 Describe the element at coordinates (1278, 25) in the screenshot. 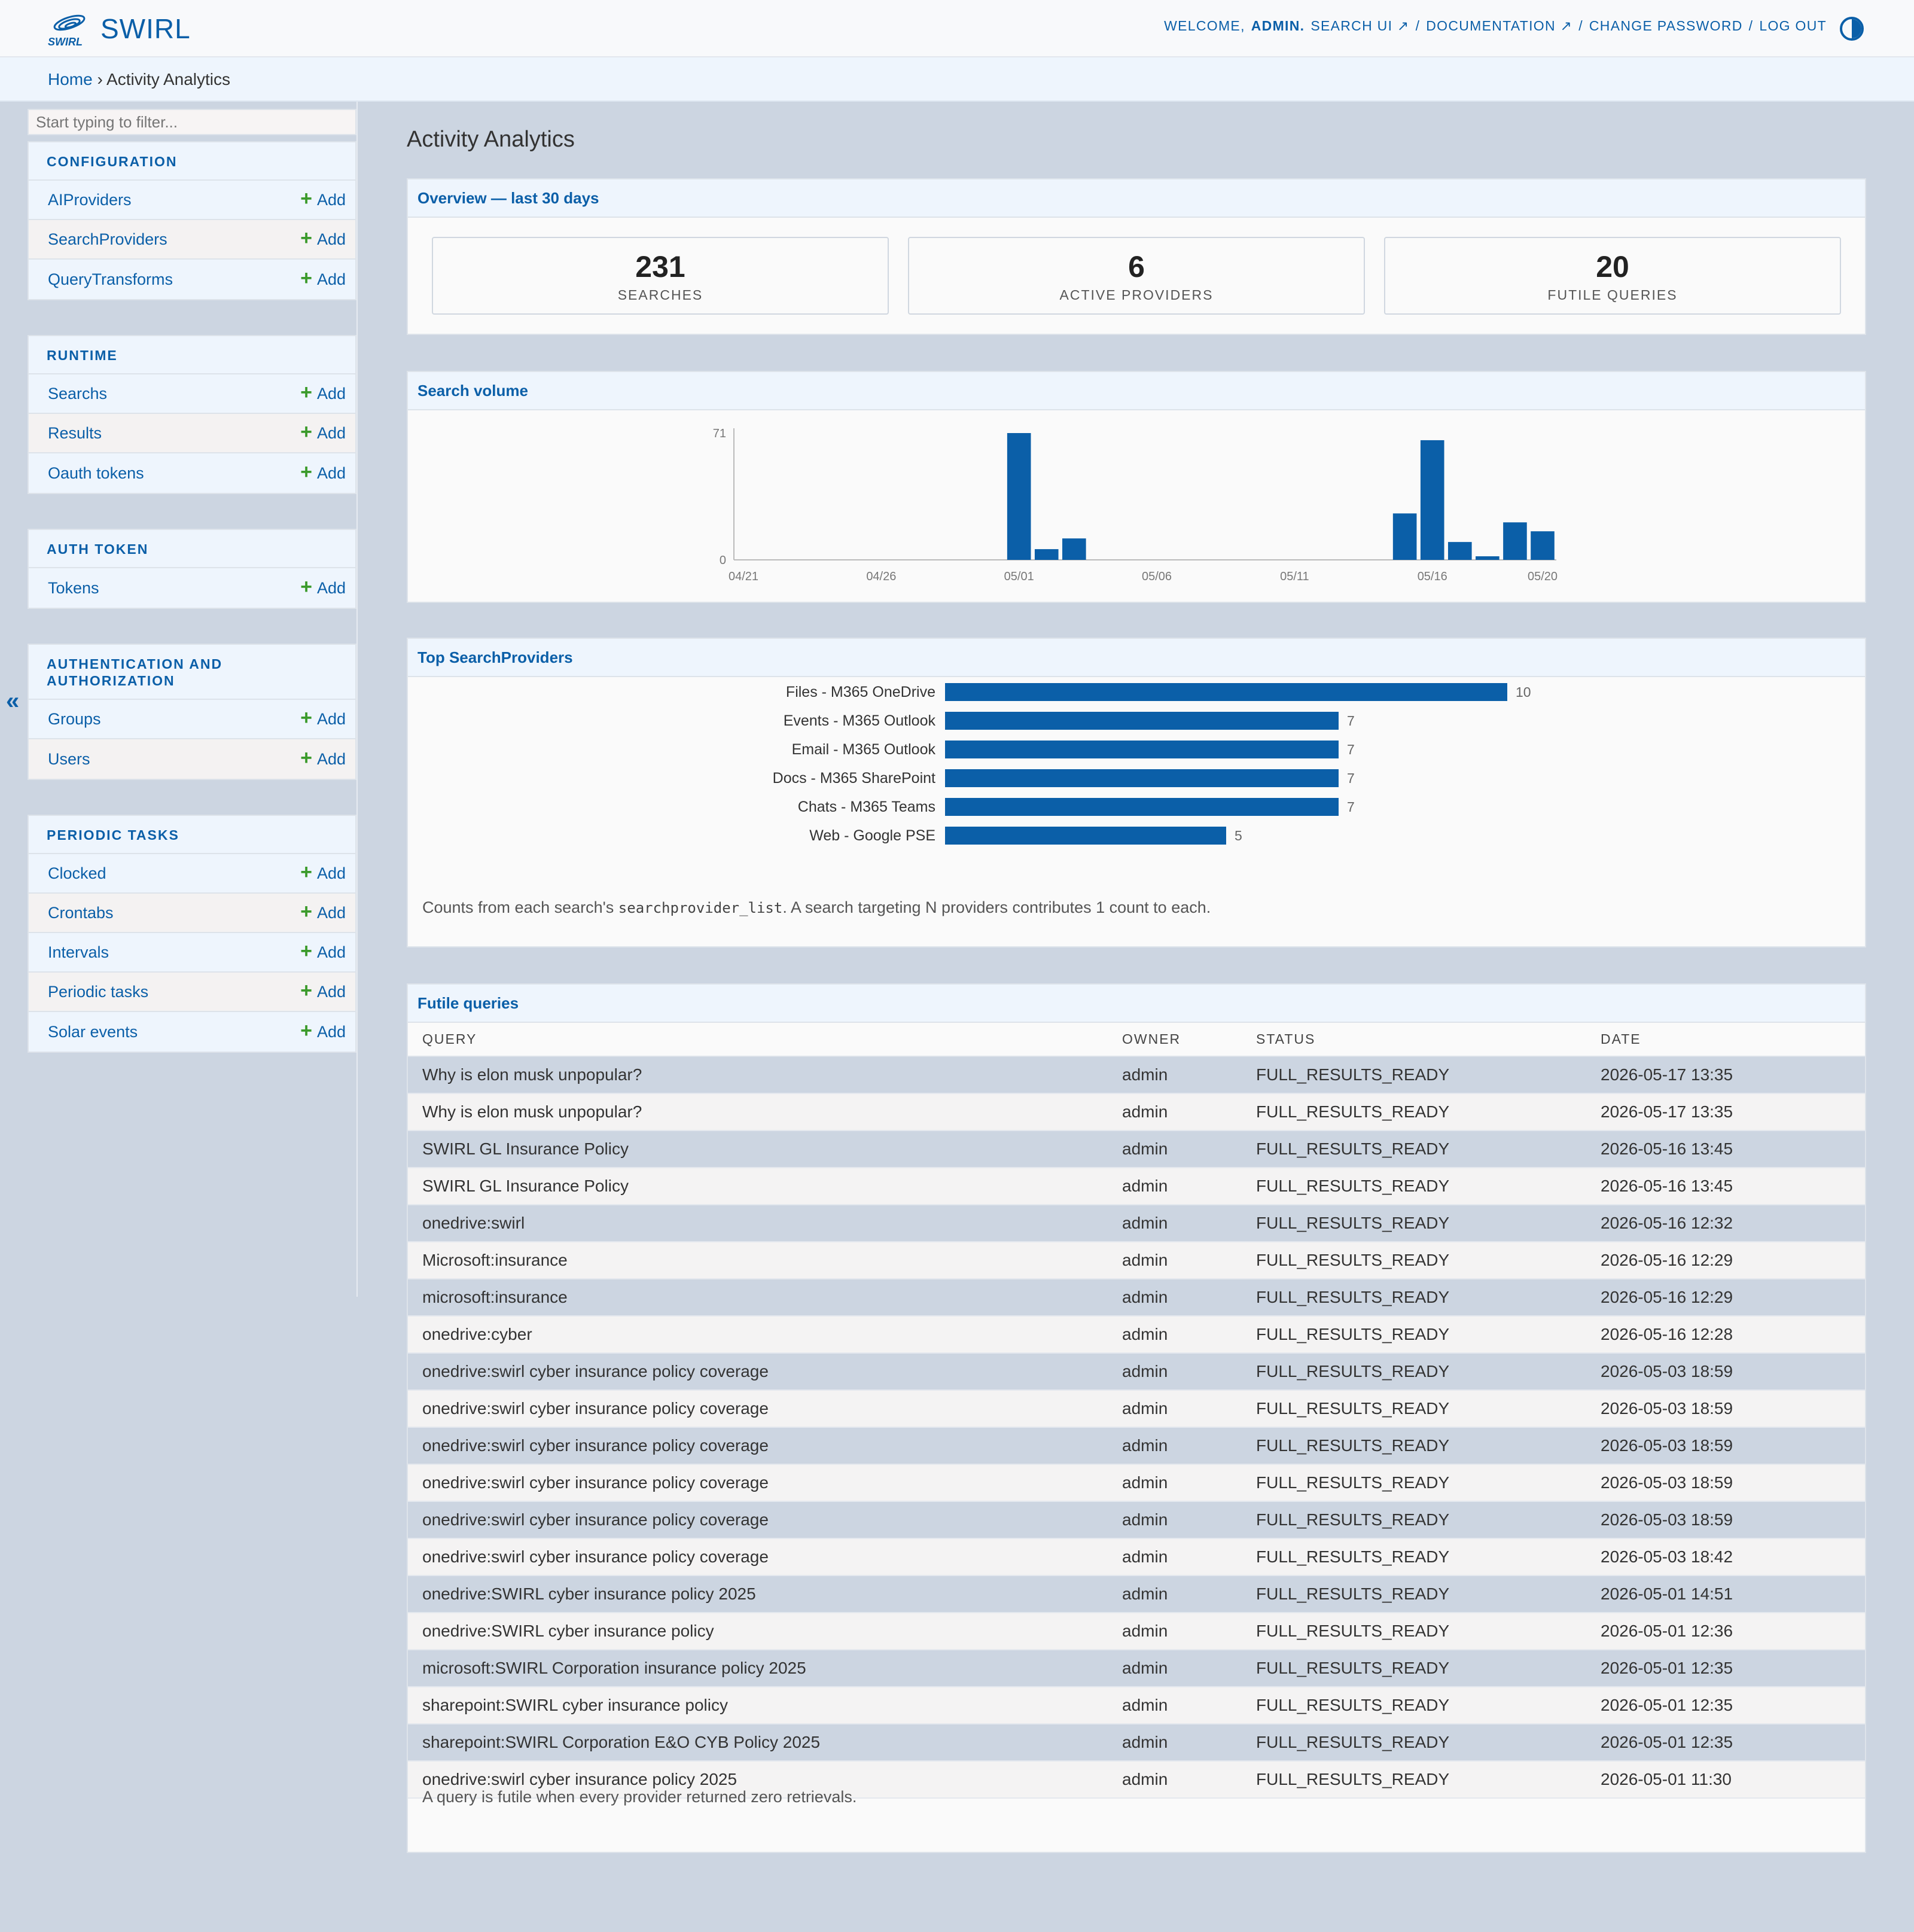

I see `username: ADMIN.` at that location.